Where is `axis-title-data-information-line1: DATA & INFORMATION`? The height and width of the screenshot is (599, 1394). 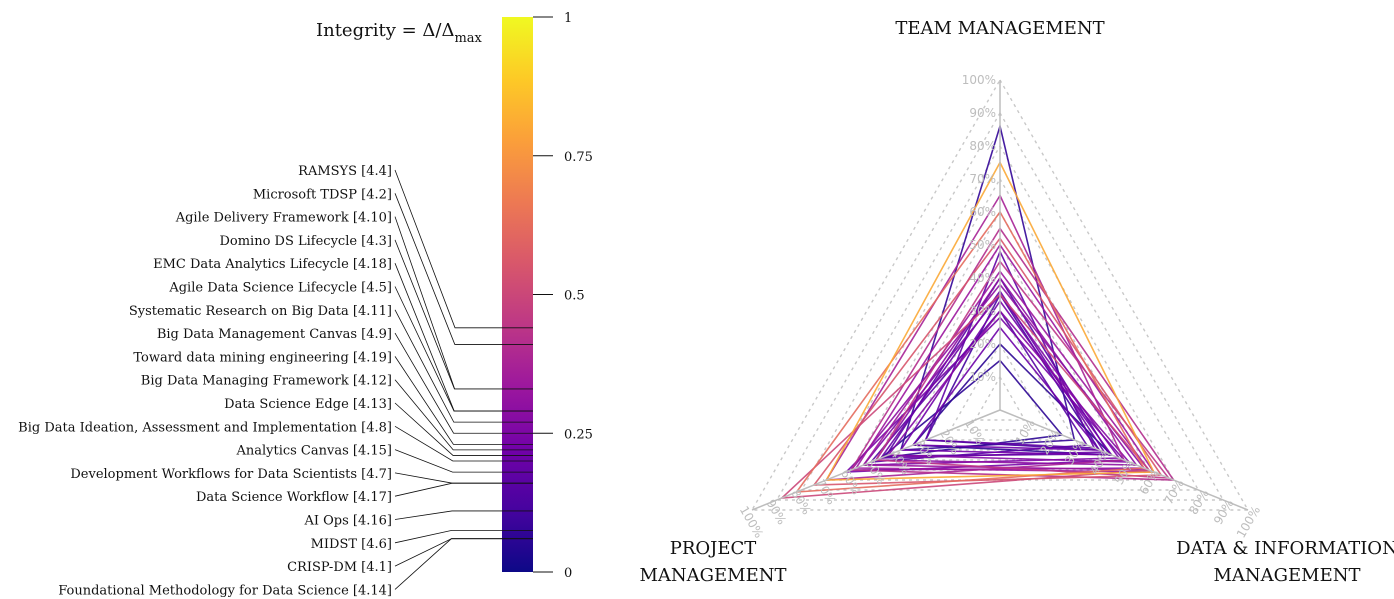 axis-title-data-information-line1: DATA & INFORMATION is located at coordinates (1285, 548).